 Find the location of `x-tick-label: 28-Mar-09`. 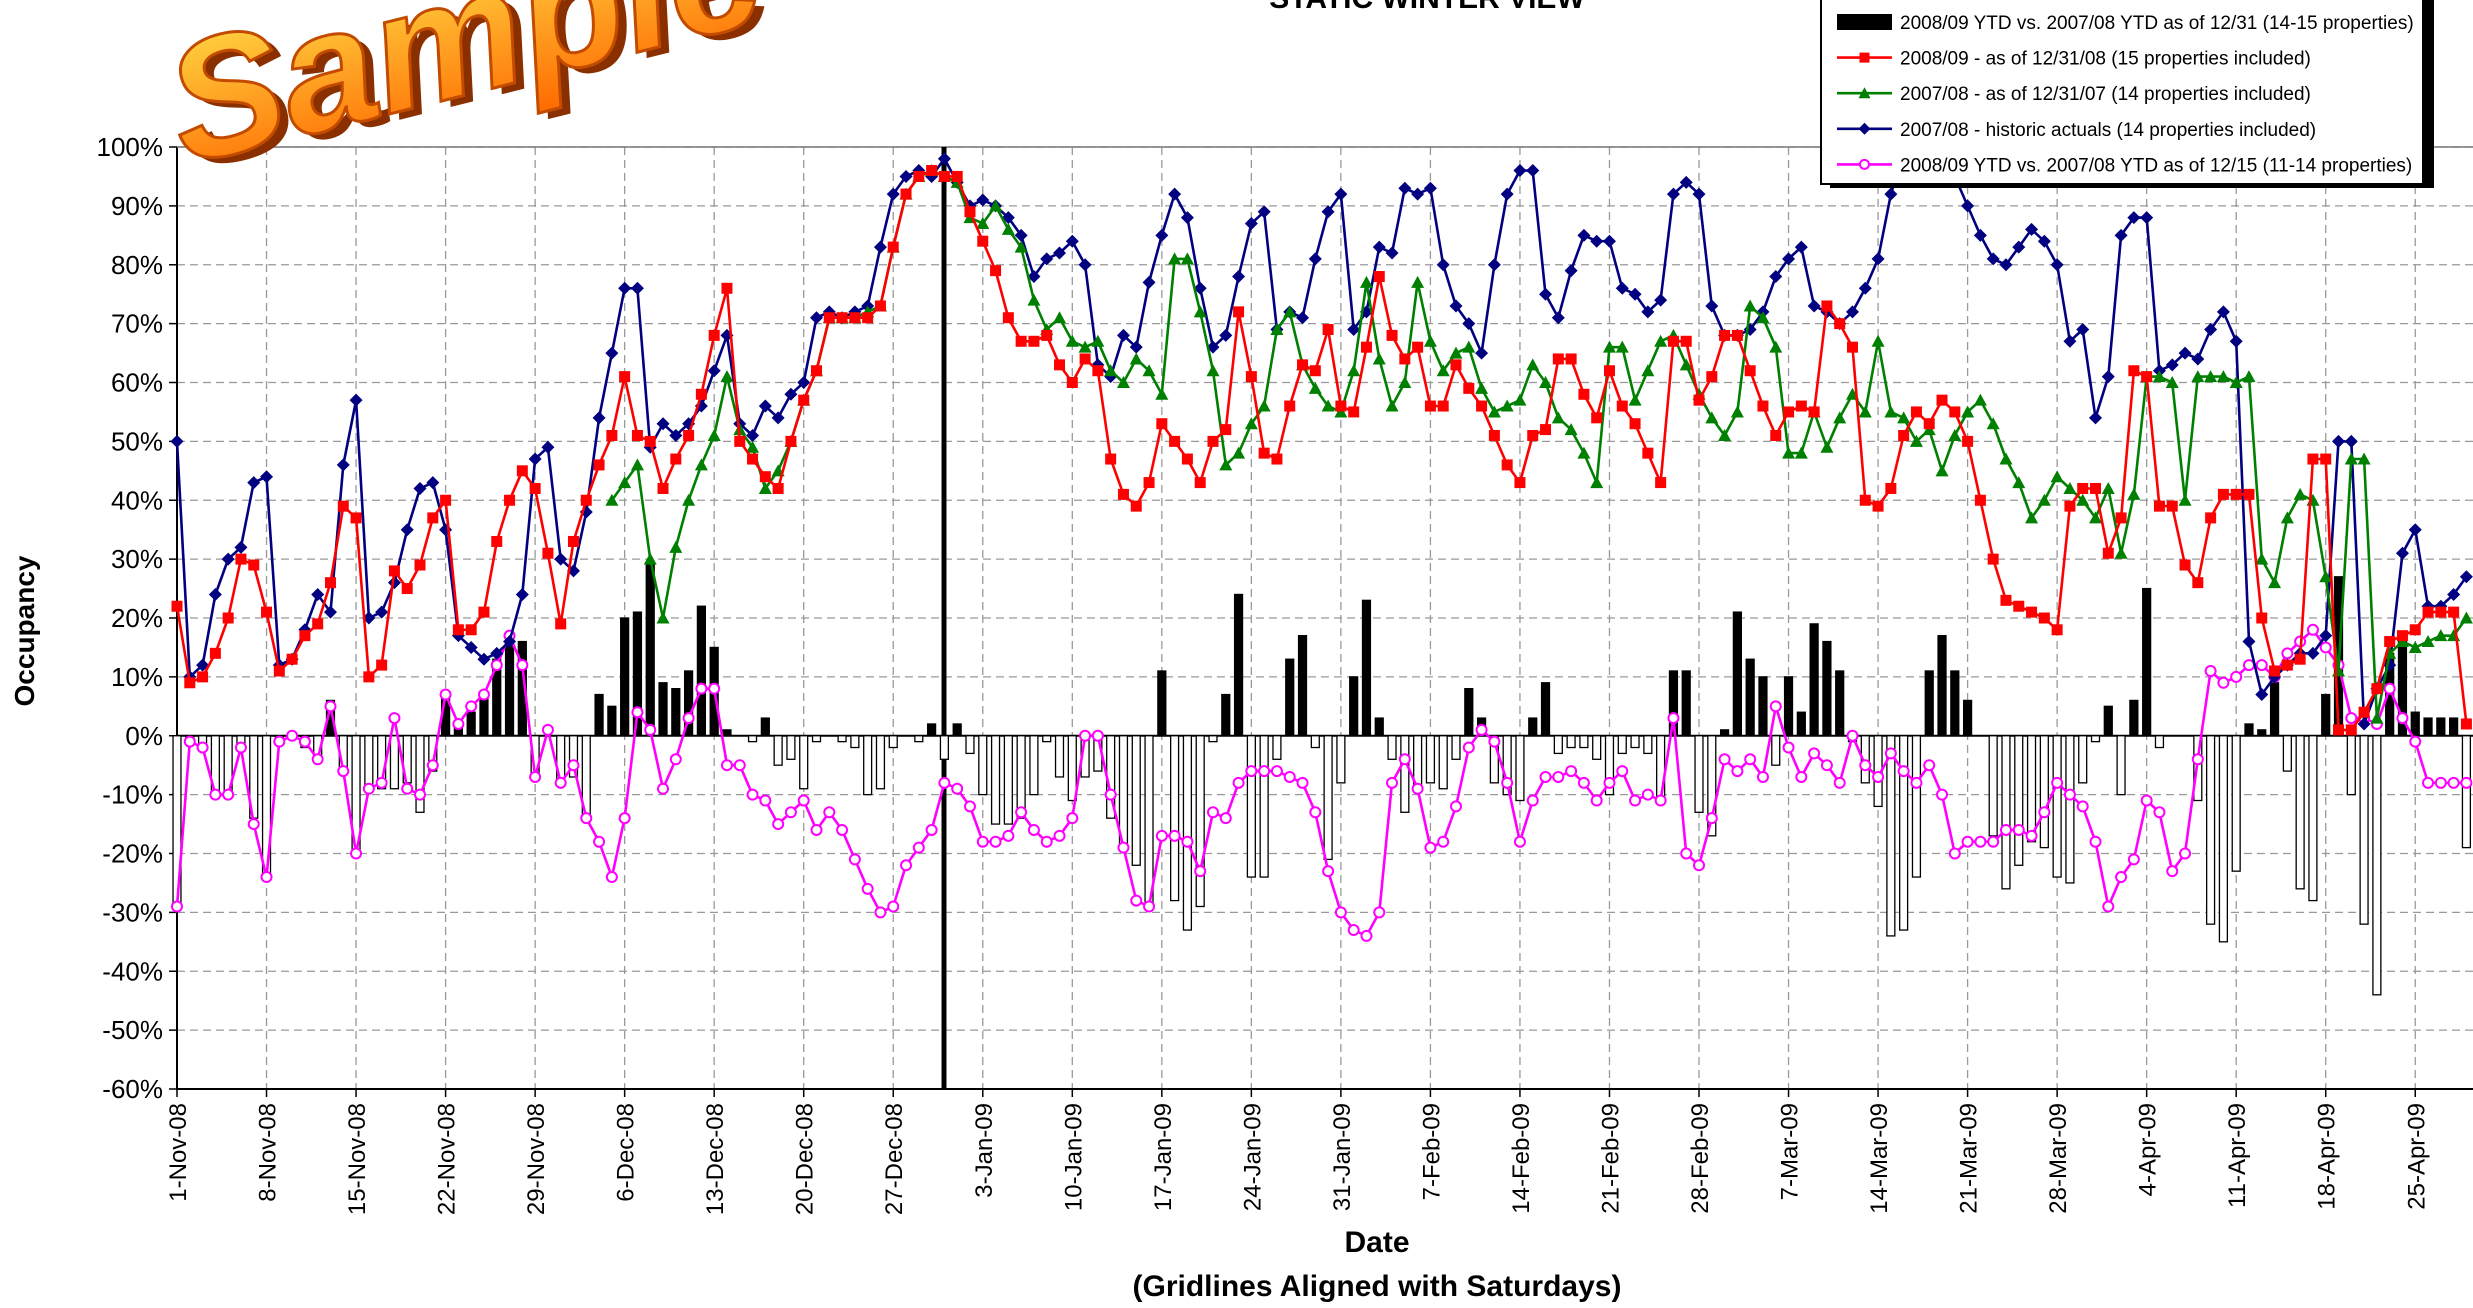

x-tick-label: 28-Mar-09 is located at coordinates (2058, 1158).